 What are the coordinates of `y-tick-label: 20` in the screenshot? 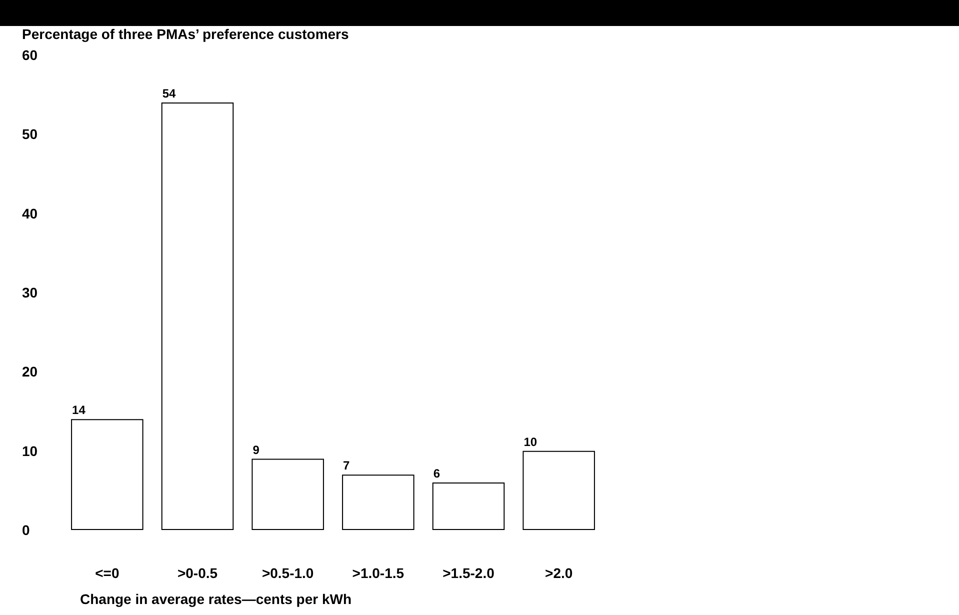 It's located at (30, 372).